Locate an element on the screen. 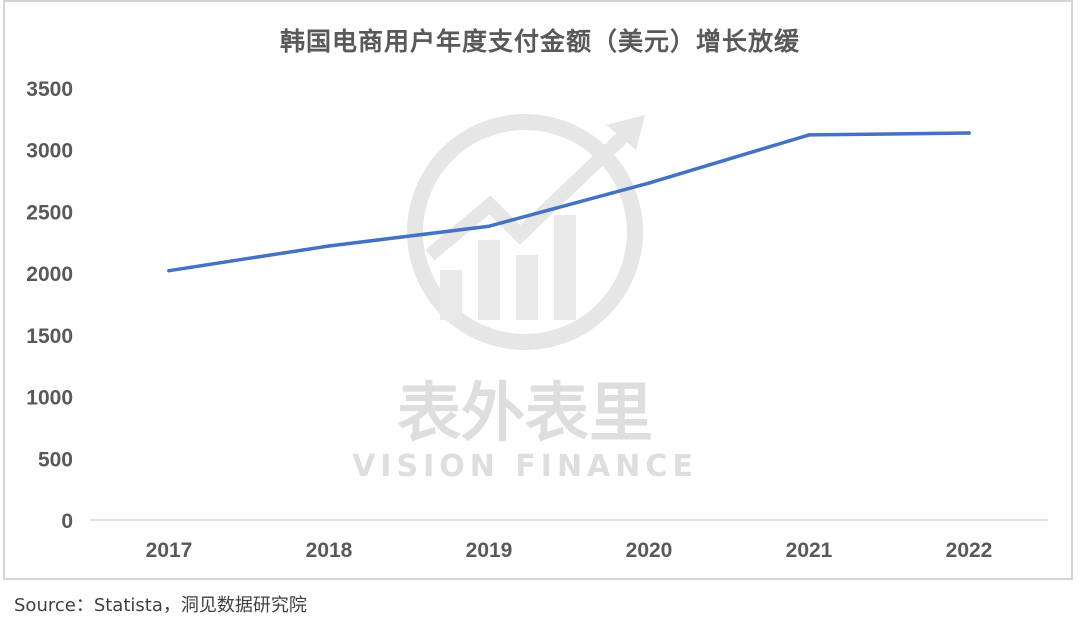 Image resolution: width=1080 pixels, height=619 pixels. x-tick-label: 2022 is located at coordinates (969, 550).